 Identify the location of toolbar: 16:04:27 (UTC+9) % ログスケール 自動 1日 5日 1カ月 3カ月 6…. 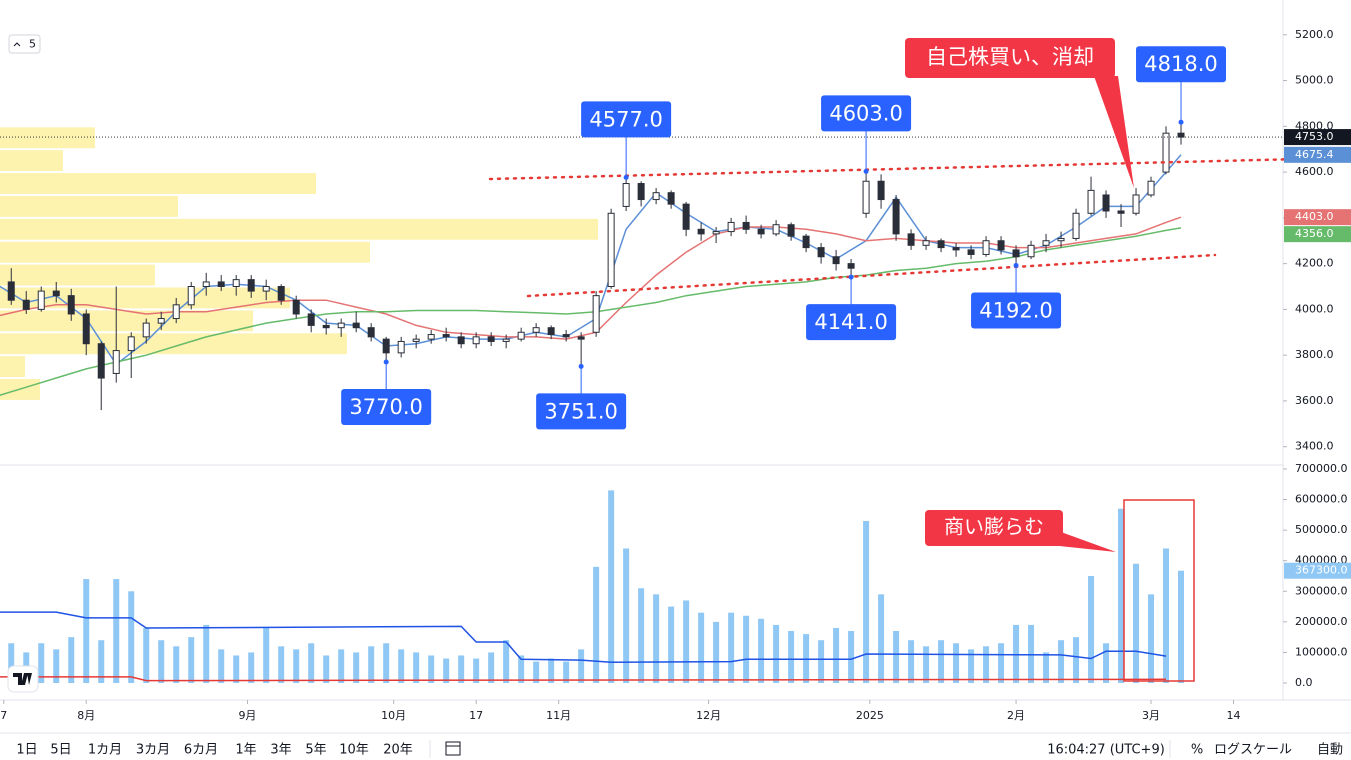
(679, 749).